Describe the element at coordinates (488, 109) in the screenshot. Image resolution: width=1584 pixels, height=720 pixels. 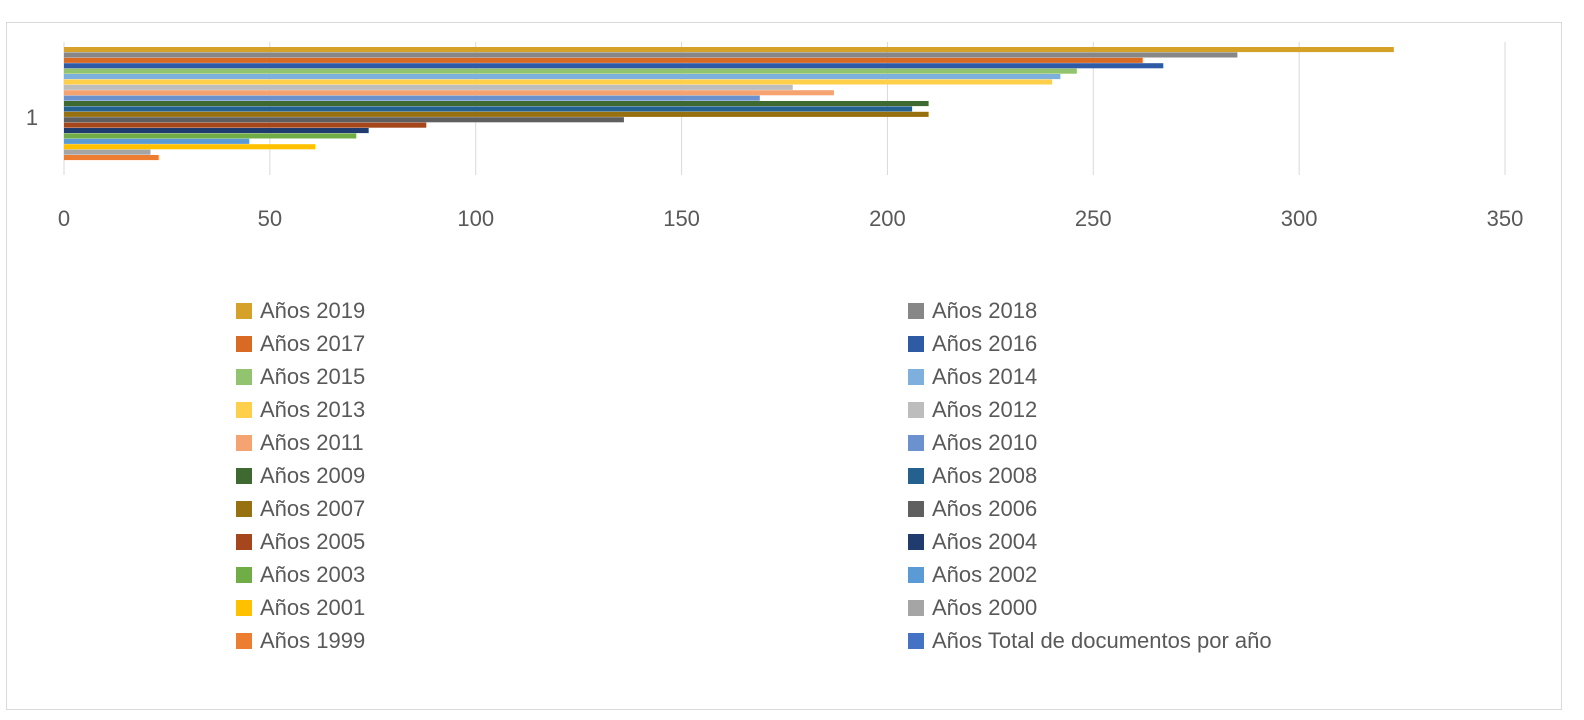
I see `bar-a-os-2008` at that location.